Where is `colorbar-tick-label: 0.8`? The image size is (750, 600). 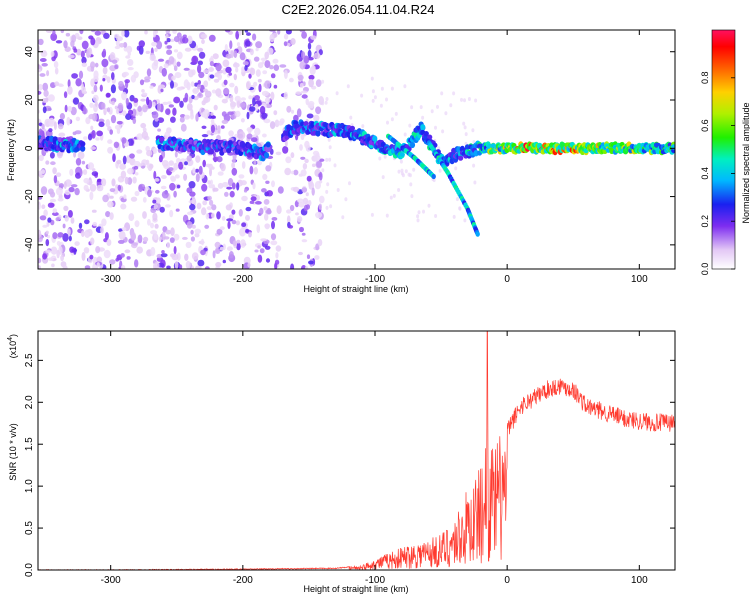
colorbar-tick-label: 0.8 is located at coordinates (705, 78).